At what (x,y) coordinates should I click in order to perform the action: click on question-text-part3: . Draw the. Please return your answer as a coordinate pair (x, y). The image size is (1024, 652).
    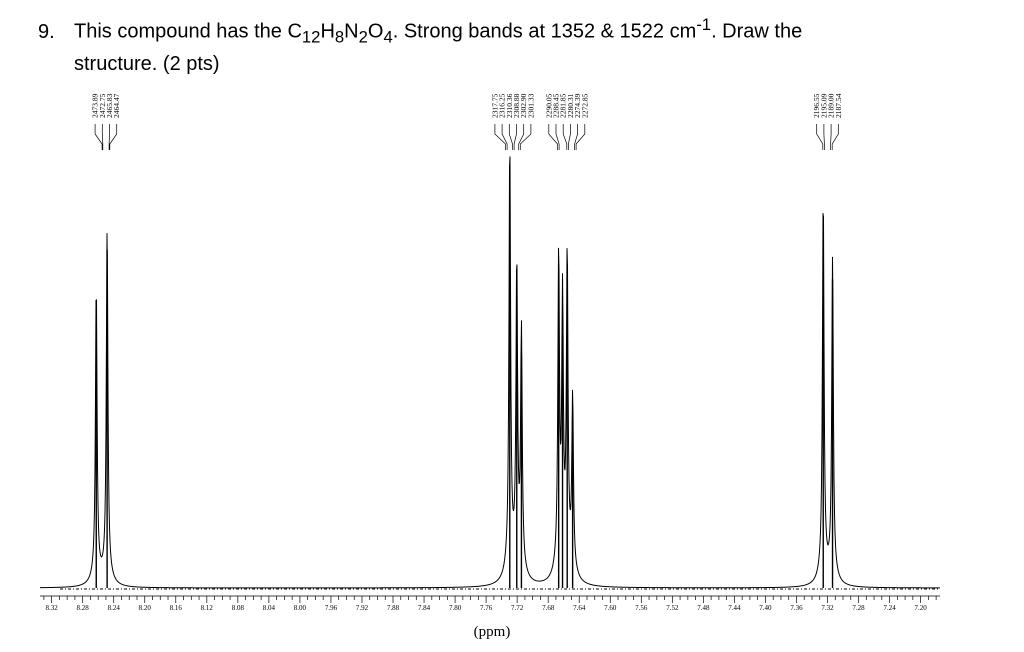
    Looking at the image, I should click on (757, 31).